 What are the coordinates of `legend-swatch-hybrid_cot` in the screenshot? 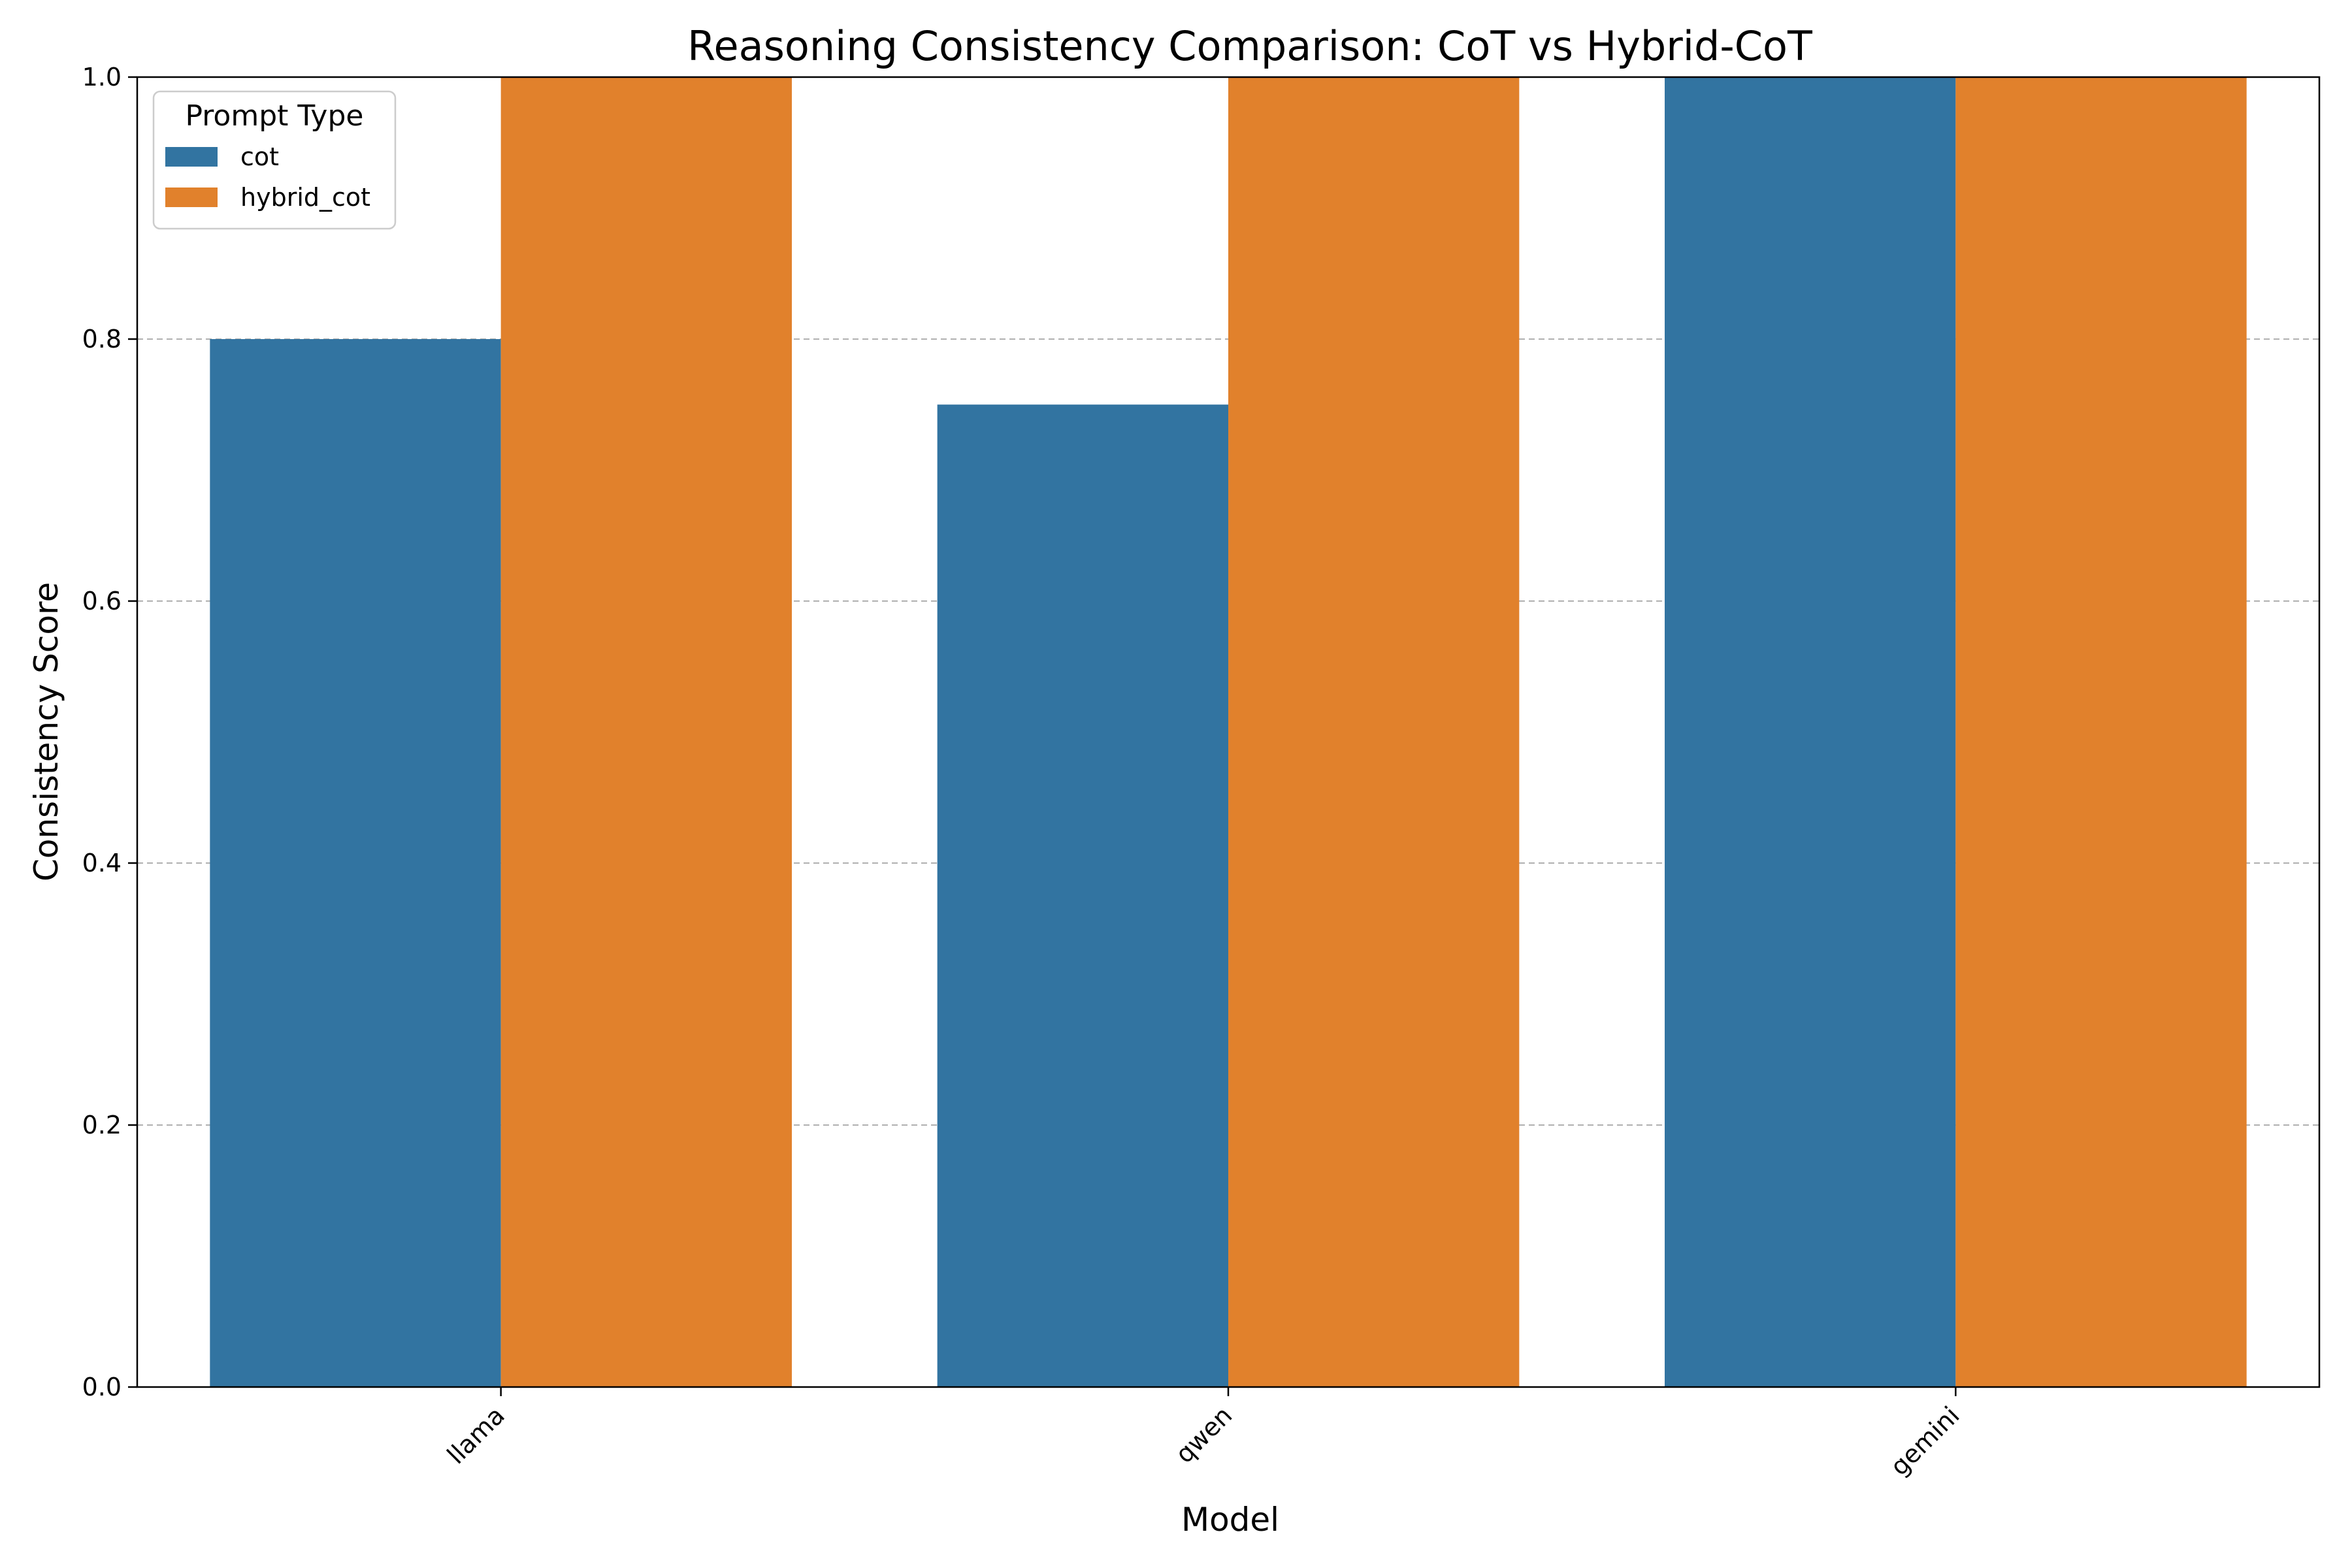 It's located at (191, 197).